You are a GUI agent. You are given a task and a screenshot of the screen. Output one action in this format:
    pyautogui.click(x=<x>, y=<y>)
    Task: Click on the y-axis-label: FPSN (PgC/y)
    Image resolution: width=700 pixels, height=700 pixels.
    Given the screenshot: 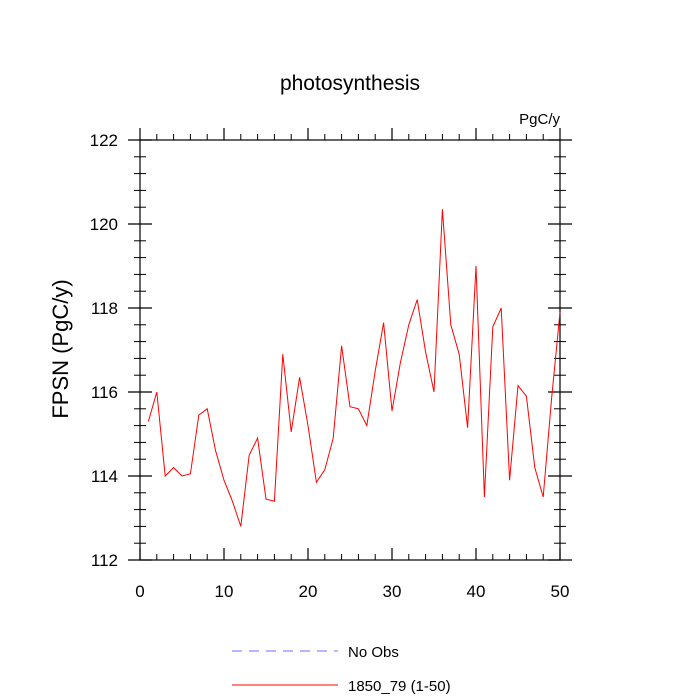 What is the action you would take?
    pyautogui.click(x=60, y=348)
    